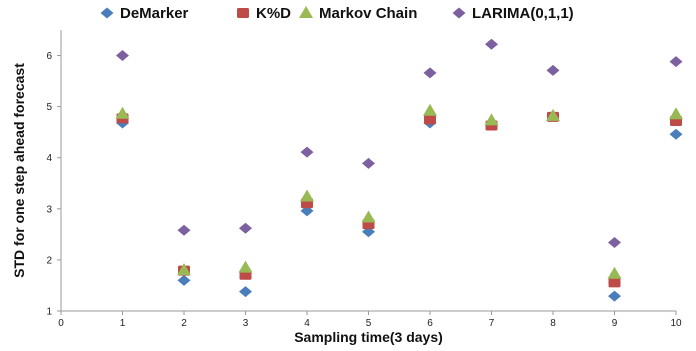  Describe the element at coordinates (246, 323) in the screenshot. I see `x-tick-label: 3` at that location.